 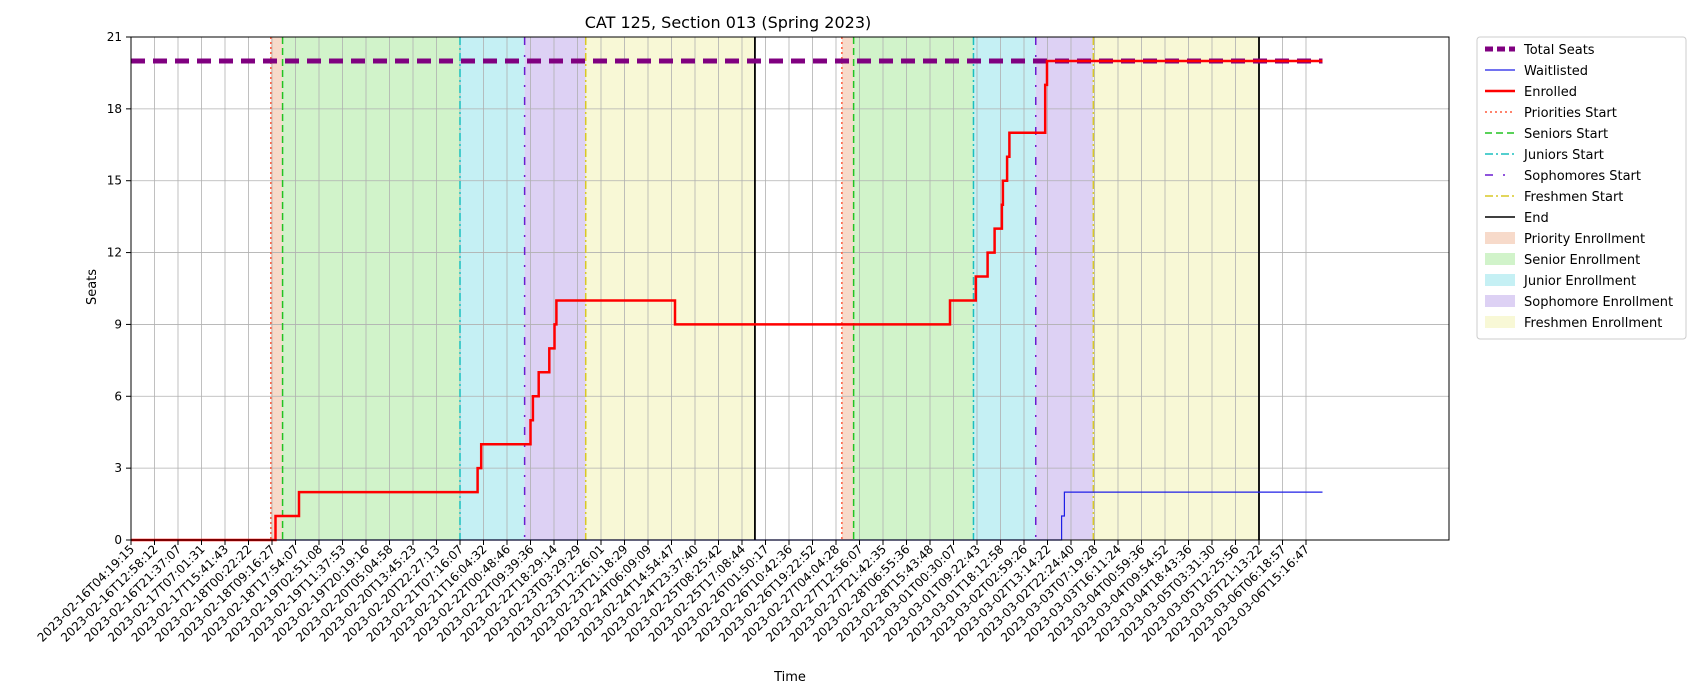 I want to click on y-tick-label: 3, so click(x=118, y=468).